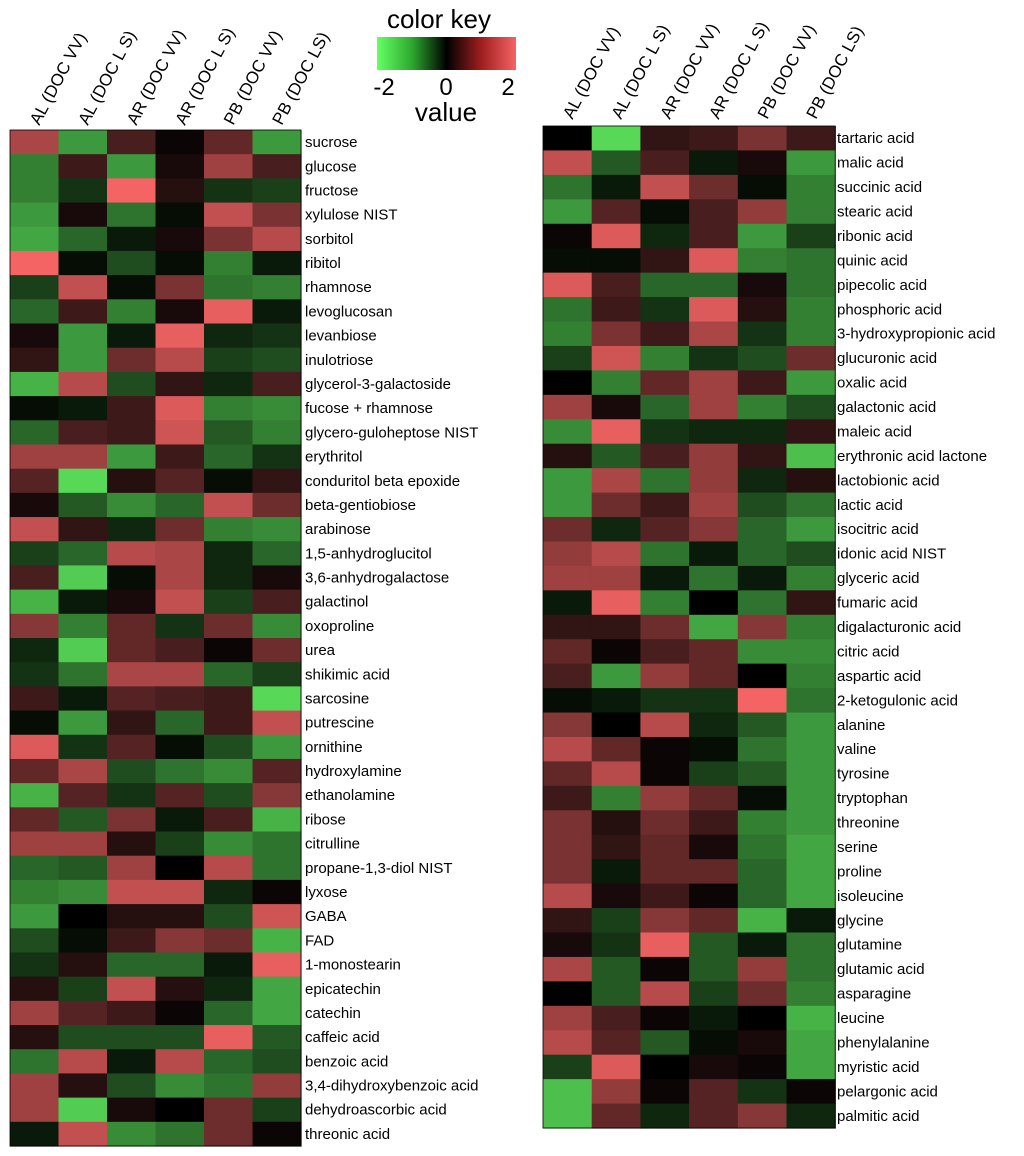 The height and width of the screenshot is (1156, 1024). I want to click on row-label: shikimic acid, so click(347, 674).